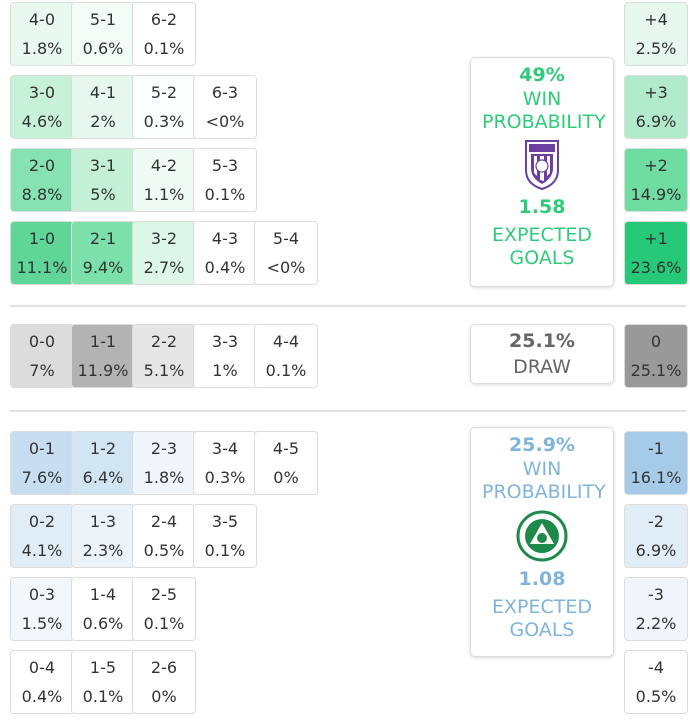 Image resolution: width=690 pixels, height=720 pixels. What do you see at coordinates (542, 536) in the screenshot?
I see `away-team-crest-icon` at bounding box center [542, 536].